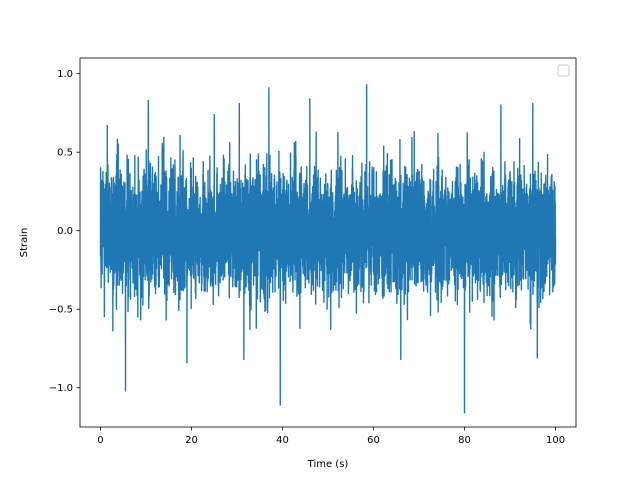 Image resolution: width=640 pixels, height=480 pixels. I want to click on legend-box, so click(563, 70).